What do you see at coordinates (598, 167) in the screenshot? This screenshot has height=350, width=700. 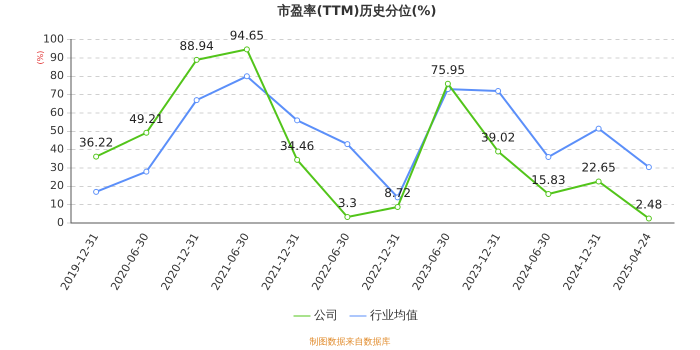 I see `data-label: 22.65` at bounding box center [598, 167].